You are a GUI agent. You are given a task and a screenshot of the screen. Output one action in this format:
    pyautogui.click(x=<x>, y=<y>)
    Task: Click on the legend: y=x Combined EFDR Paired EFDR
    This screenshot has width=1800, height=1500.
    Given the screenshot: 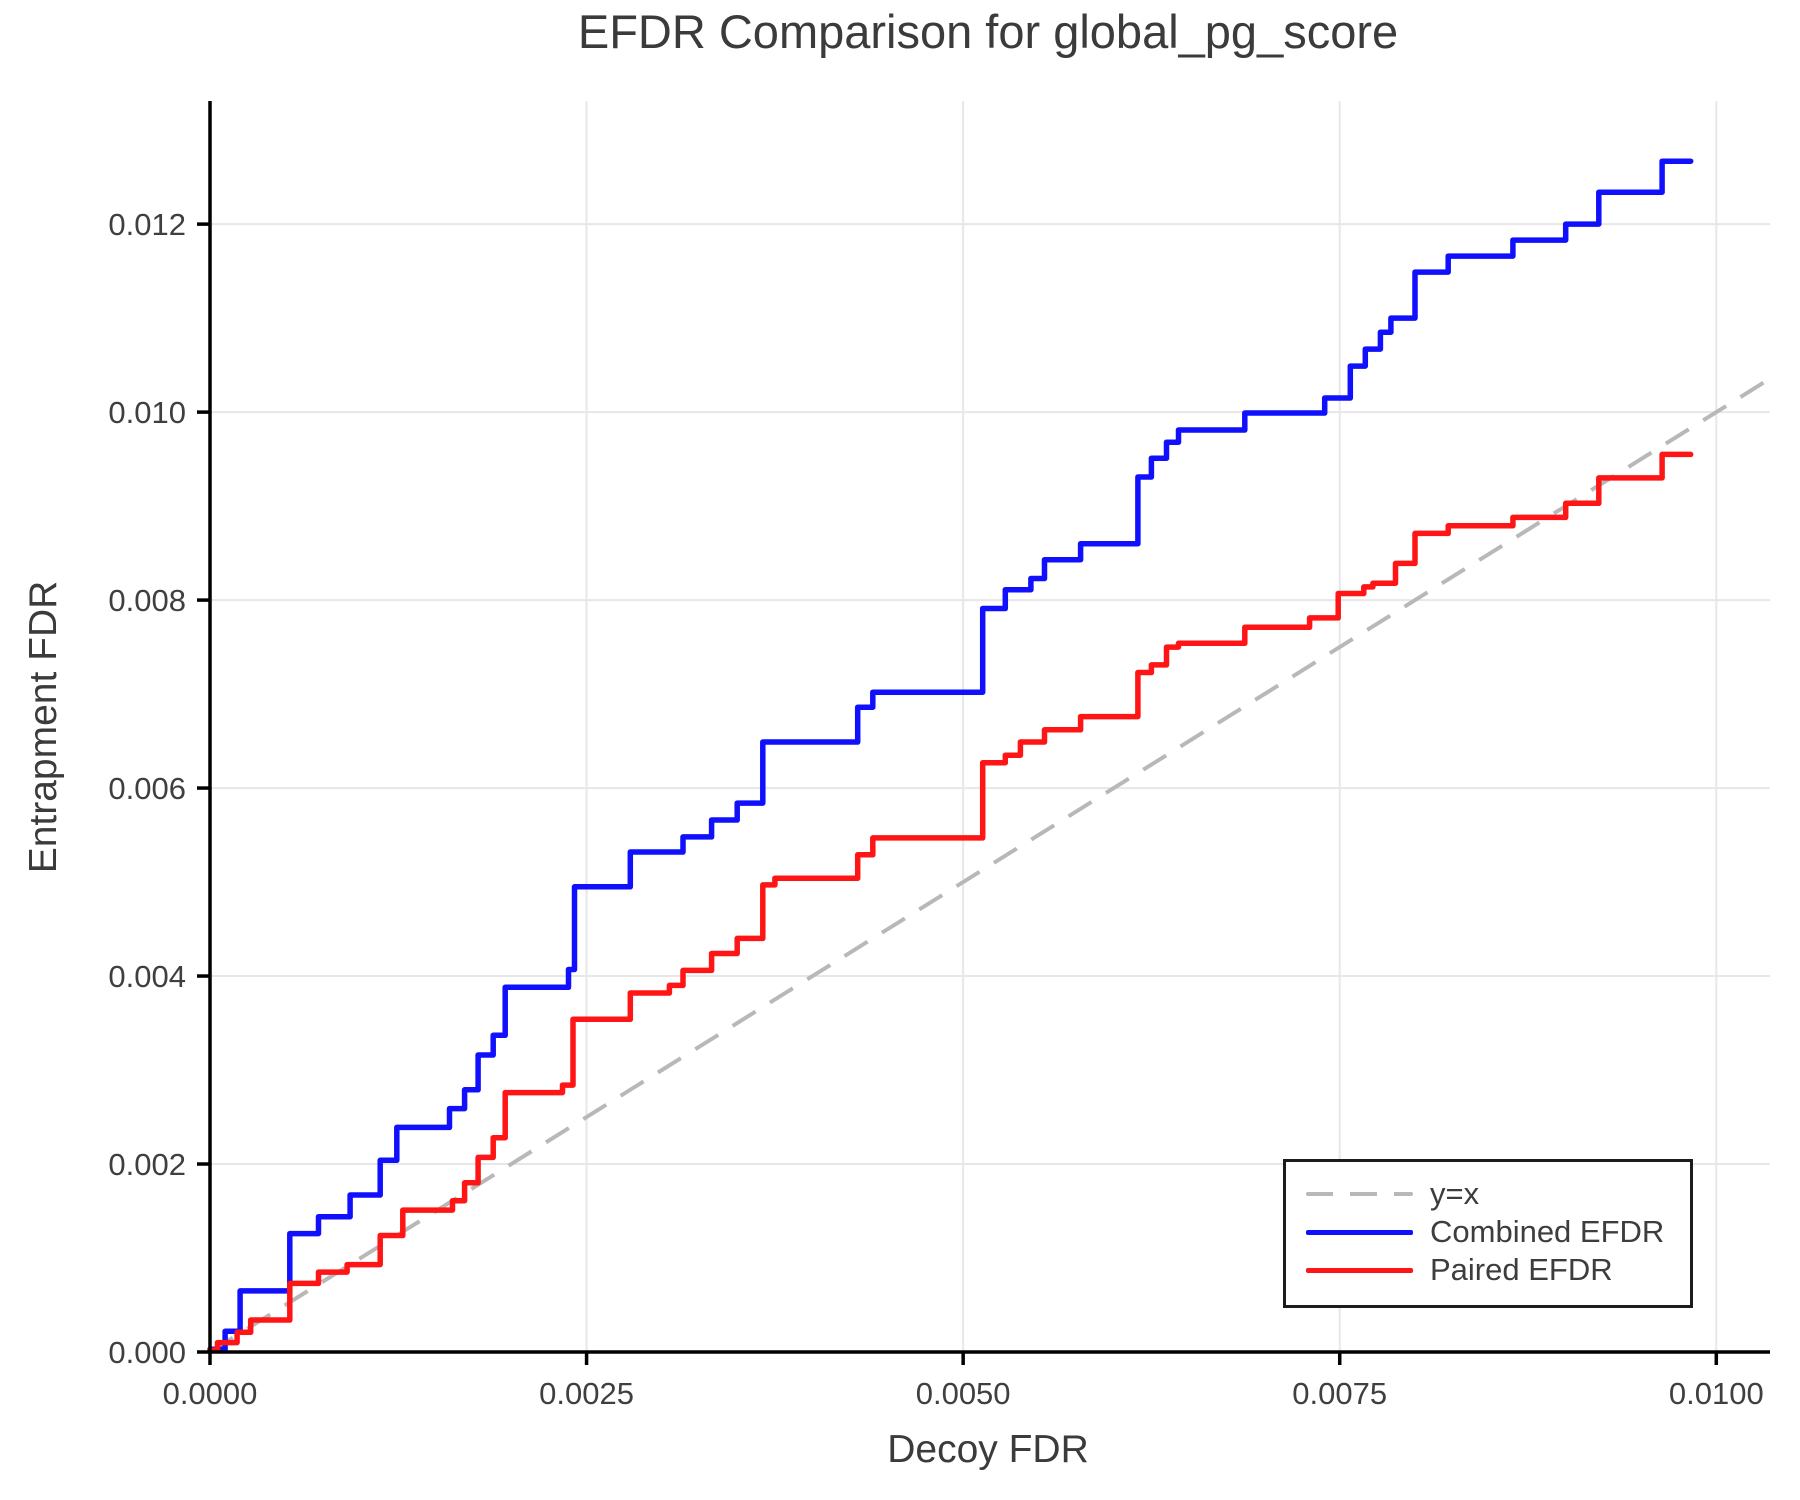 What is the action you would take?
    pyautogui.click(x=1488, y=1233)
    